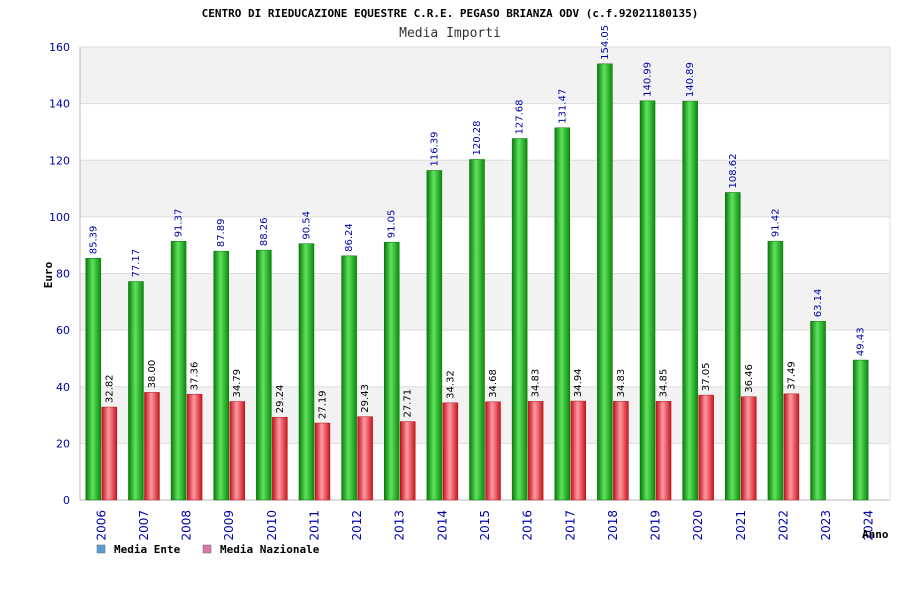  Describe the element at coordinates (187, 525) in the screenshot. I see `x-tick-label-2008: 2008` at that location.